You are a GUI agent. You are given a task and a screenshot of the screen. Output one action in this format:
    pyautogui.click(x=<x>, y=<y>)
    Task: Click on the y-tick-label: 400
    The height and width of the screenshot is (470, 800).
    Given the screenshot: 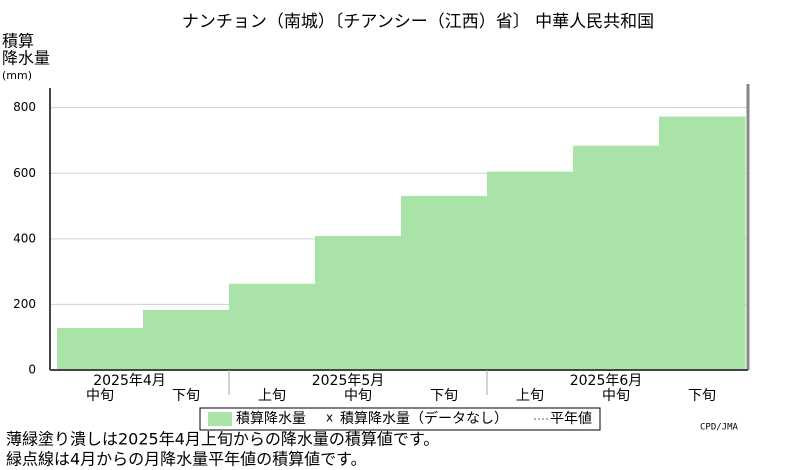 What is the action you would take?
    pyautogui.click(x=24, y=238)
    